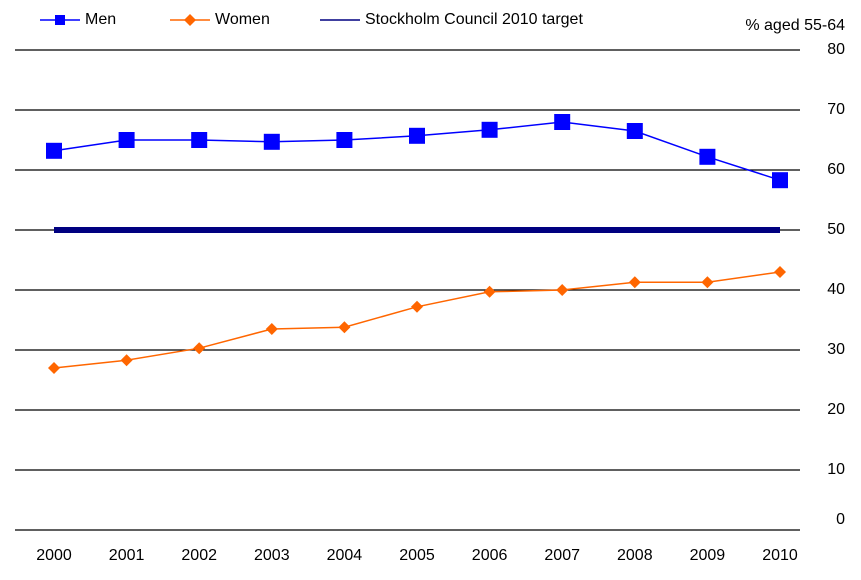  Describe the element at coordinates (635, 555) in the screenshot. I see `x-tick-label: 2008` at that location.